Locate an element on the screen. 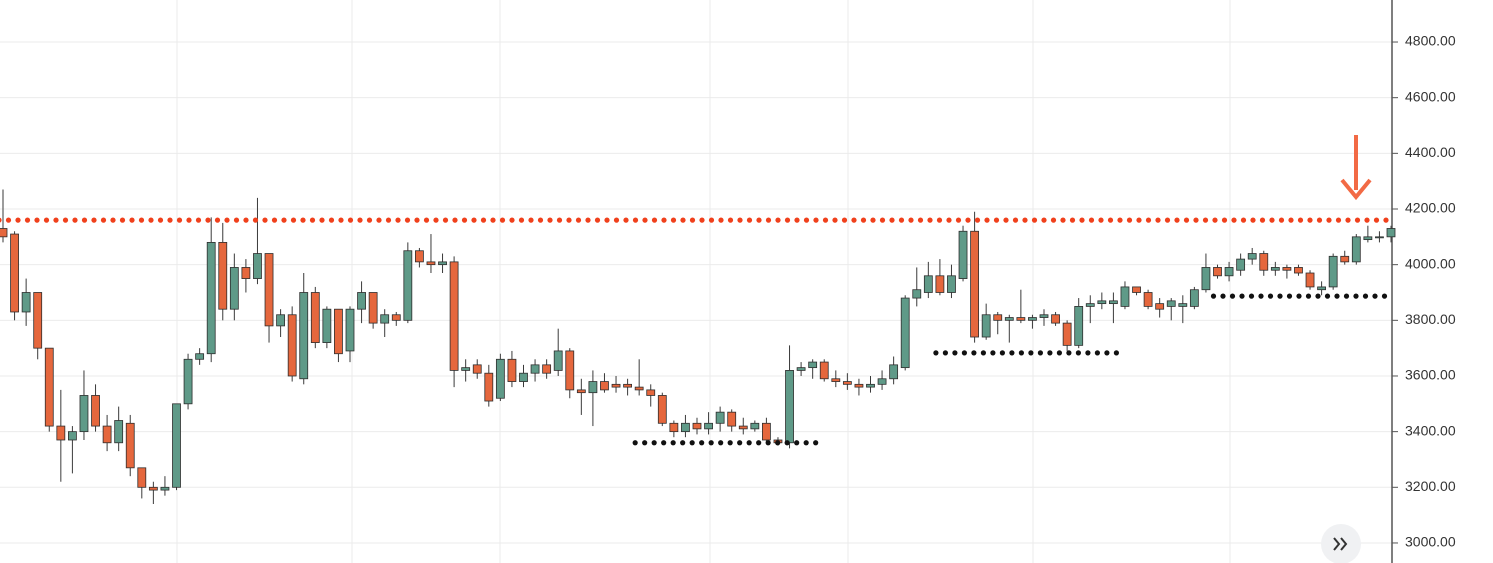 The height and width of the screenshot is (563, 1493). y-tick-label: 3000.00 is located at coordinates (1430, 542).